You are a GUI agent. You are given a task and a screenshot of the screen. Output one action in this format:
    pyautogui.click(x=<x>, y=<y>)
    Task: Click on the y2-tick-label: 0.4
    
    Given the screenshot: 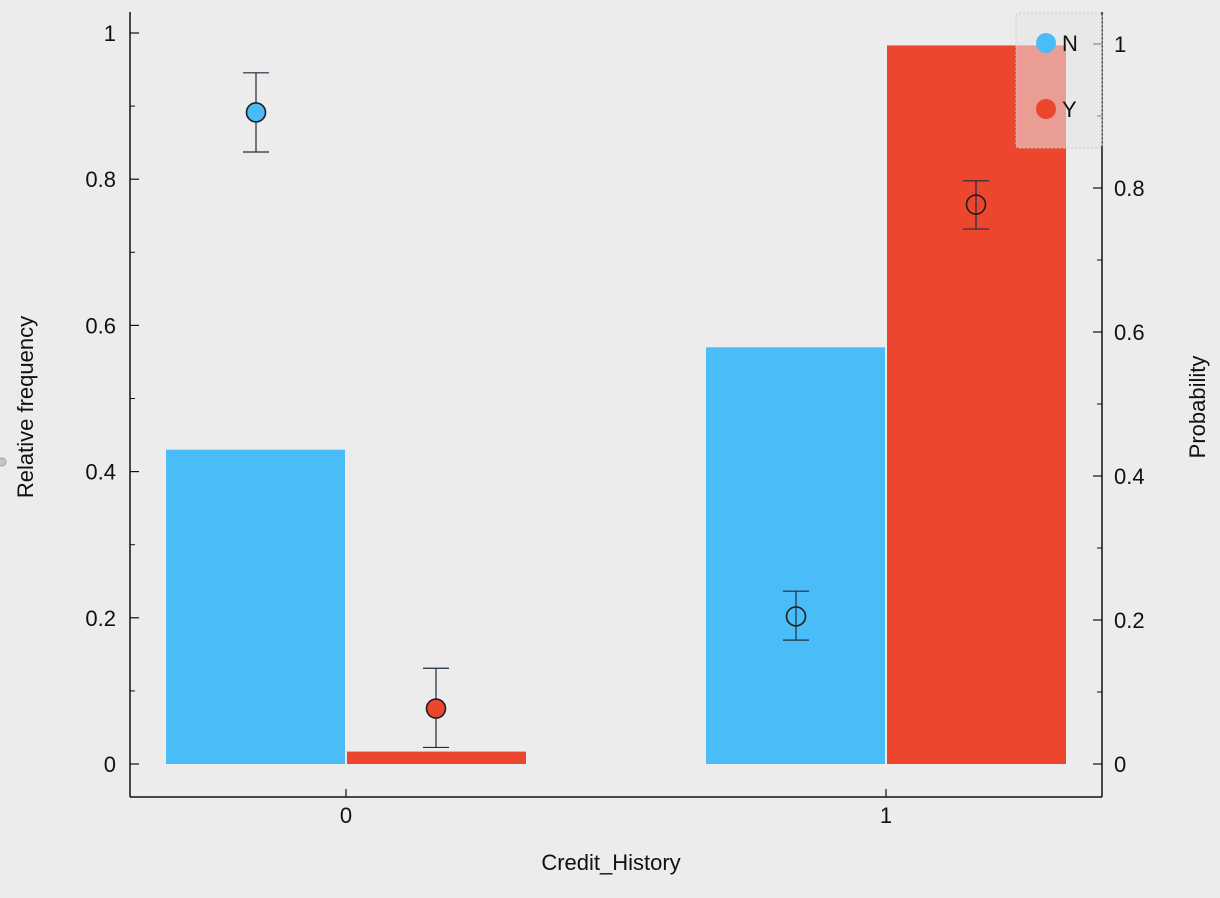 What is the action you would take?
    pyautogui.click(x=1129, y=476)
    